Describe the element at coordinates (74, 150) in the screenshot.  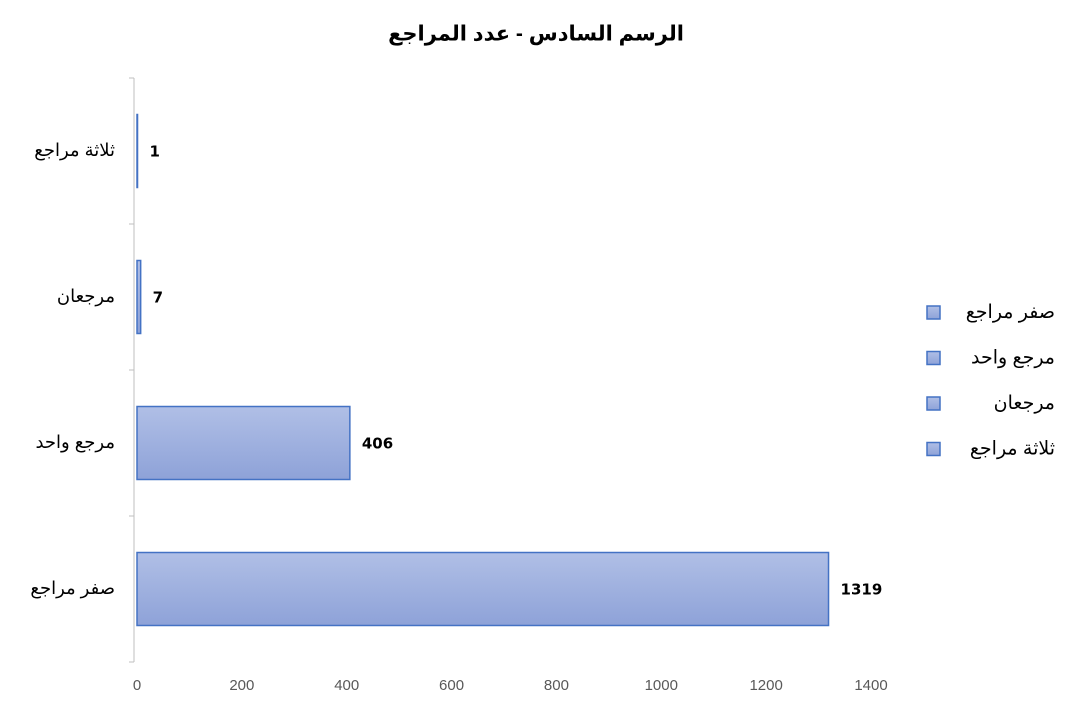
I see `y-tick-label: ثلاثة مراجع` at that location.